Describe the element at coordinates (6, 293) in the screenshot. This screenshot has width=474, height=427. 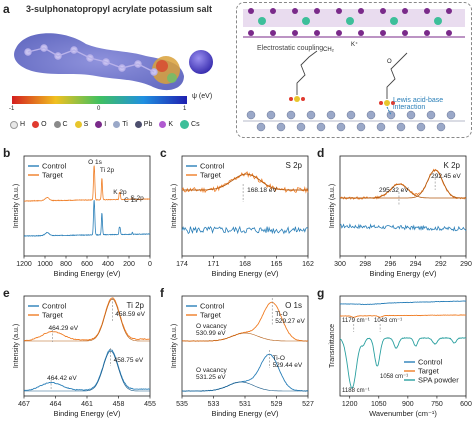
I see `panel-e-label: e` at that location.